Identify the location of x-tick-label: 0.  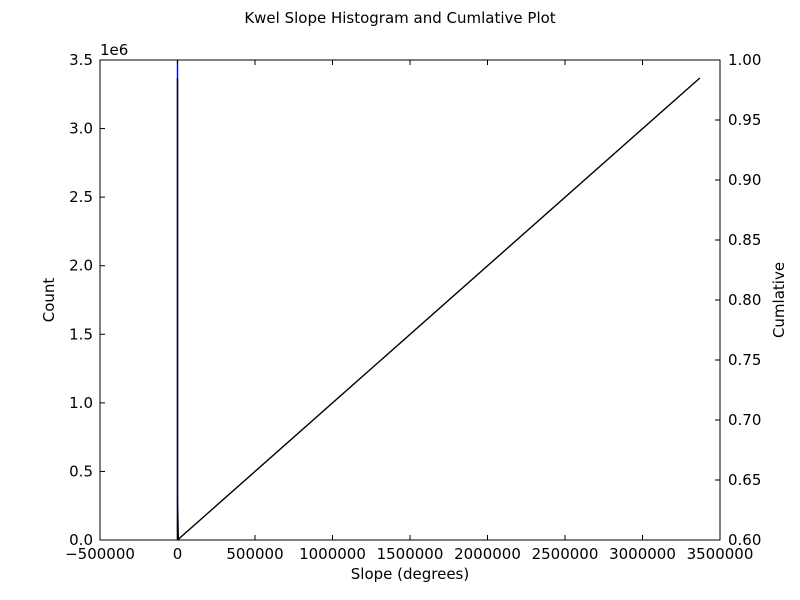
(178, 554).